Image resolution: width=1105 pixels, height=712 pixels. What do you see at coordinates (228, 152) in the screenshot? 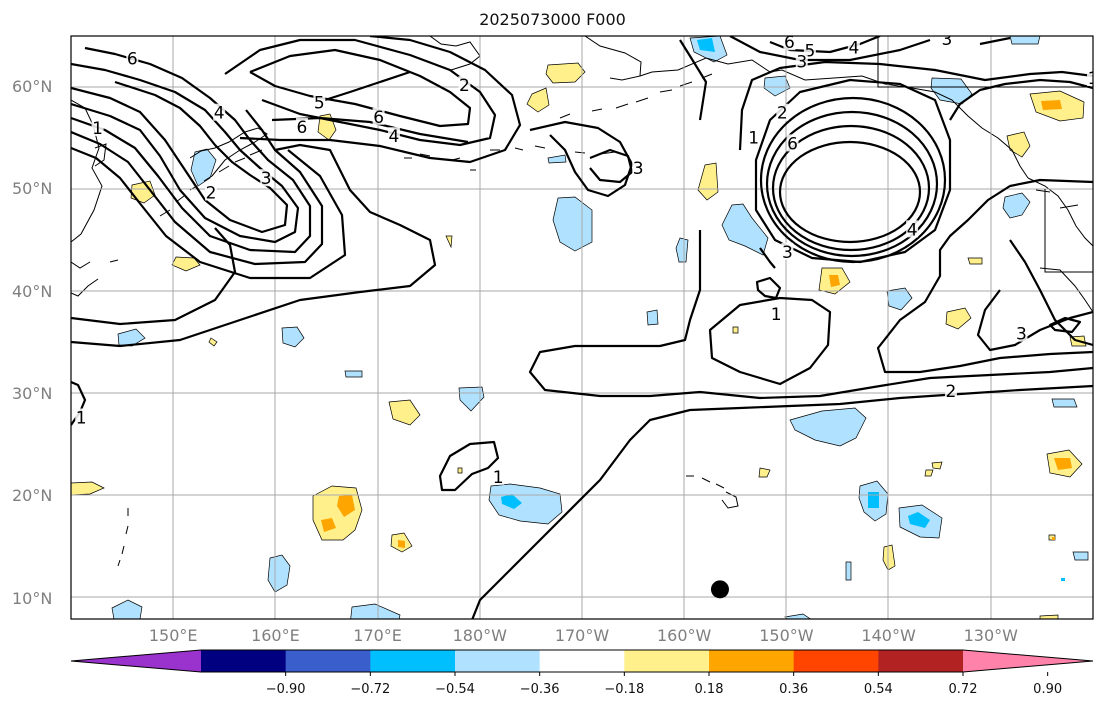
I see `coastline-kamchatka` at bounding box center [228, 152].